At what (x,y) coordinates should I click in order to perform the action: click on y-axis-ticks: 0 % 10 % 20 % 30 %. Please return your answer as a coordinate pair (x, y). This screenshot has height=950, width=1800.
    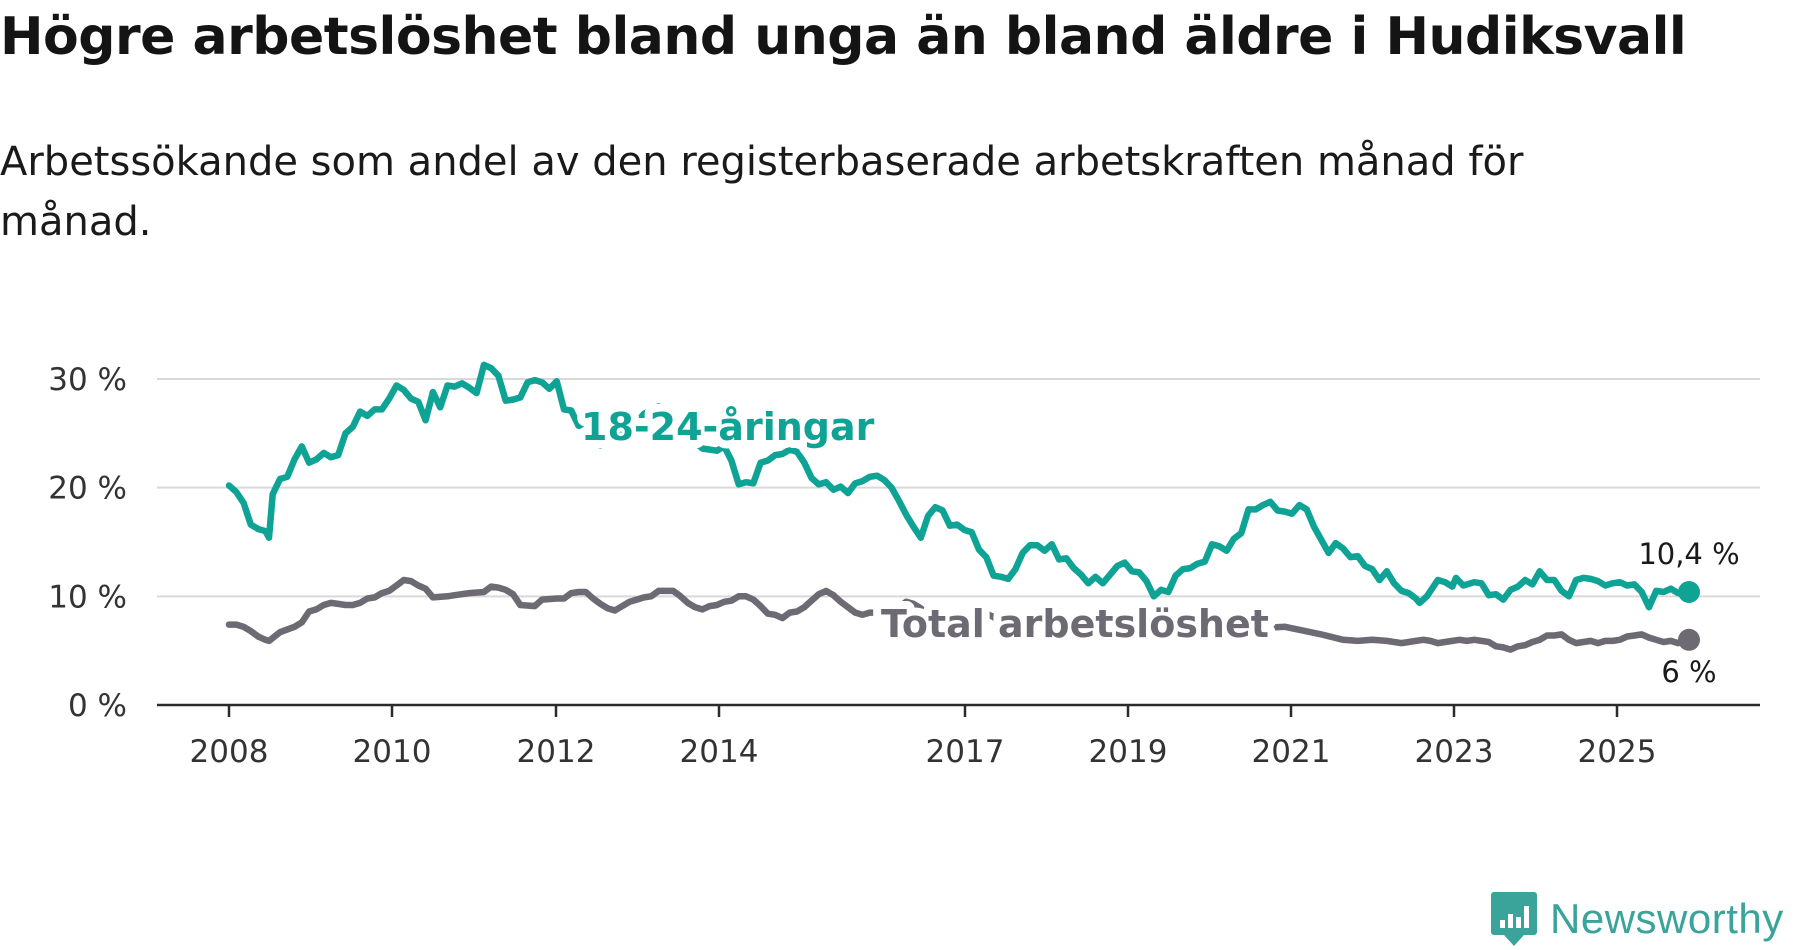
    Looking at the image, I should click on (87, 543).